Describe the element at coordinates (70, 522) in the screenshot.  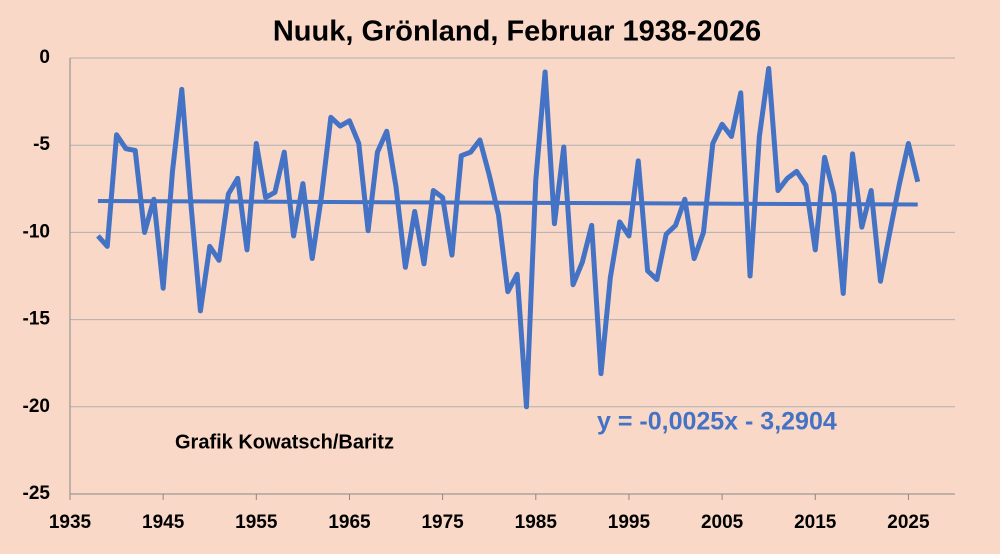
I see `x-tick-label: 1935` at that location.